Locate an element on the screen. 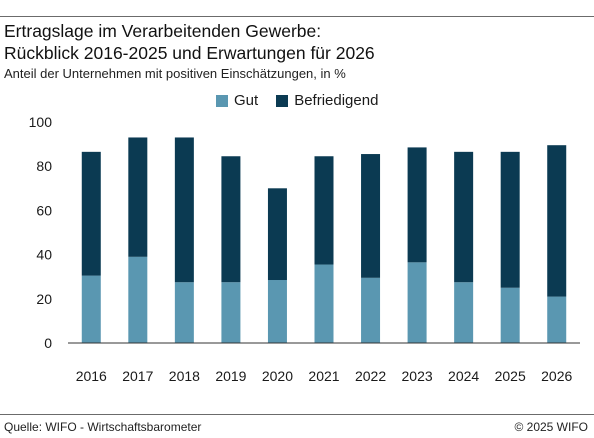 This screenshot has height=438, width=594. y-tick-label: 40 is located at coordinates (44, 255).